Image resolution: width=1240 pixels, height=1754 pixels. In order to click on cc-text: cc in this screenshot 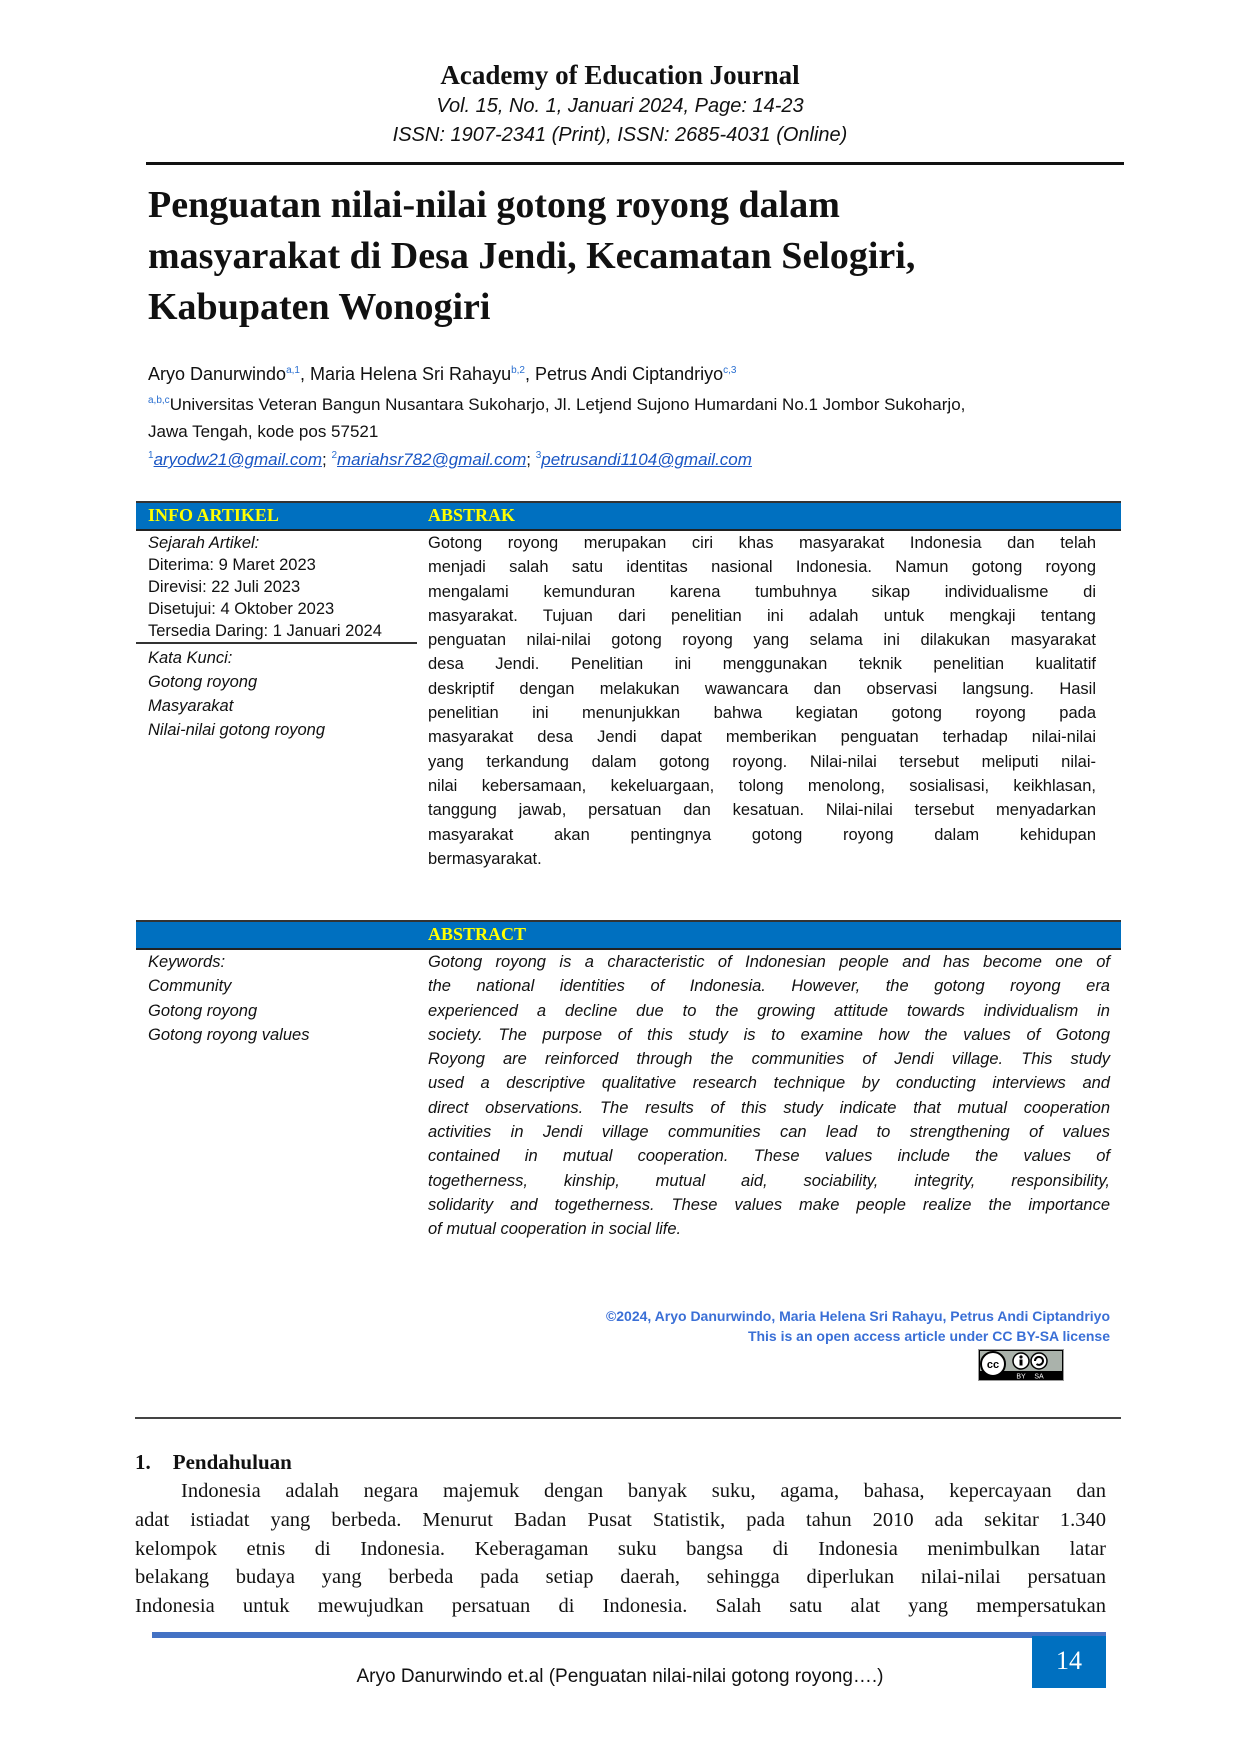, I will do `click(993, 1365)`.